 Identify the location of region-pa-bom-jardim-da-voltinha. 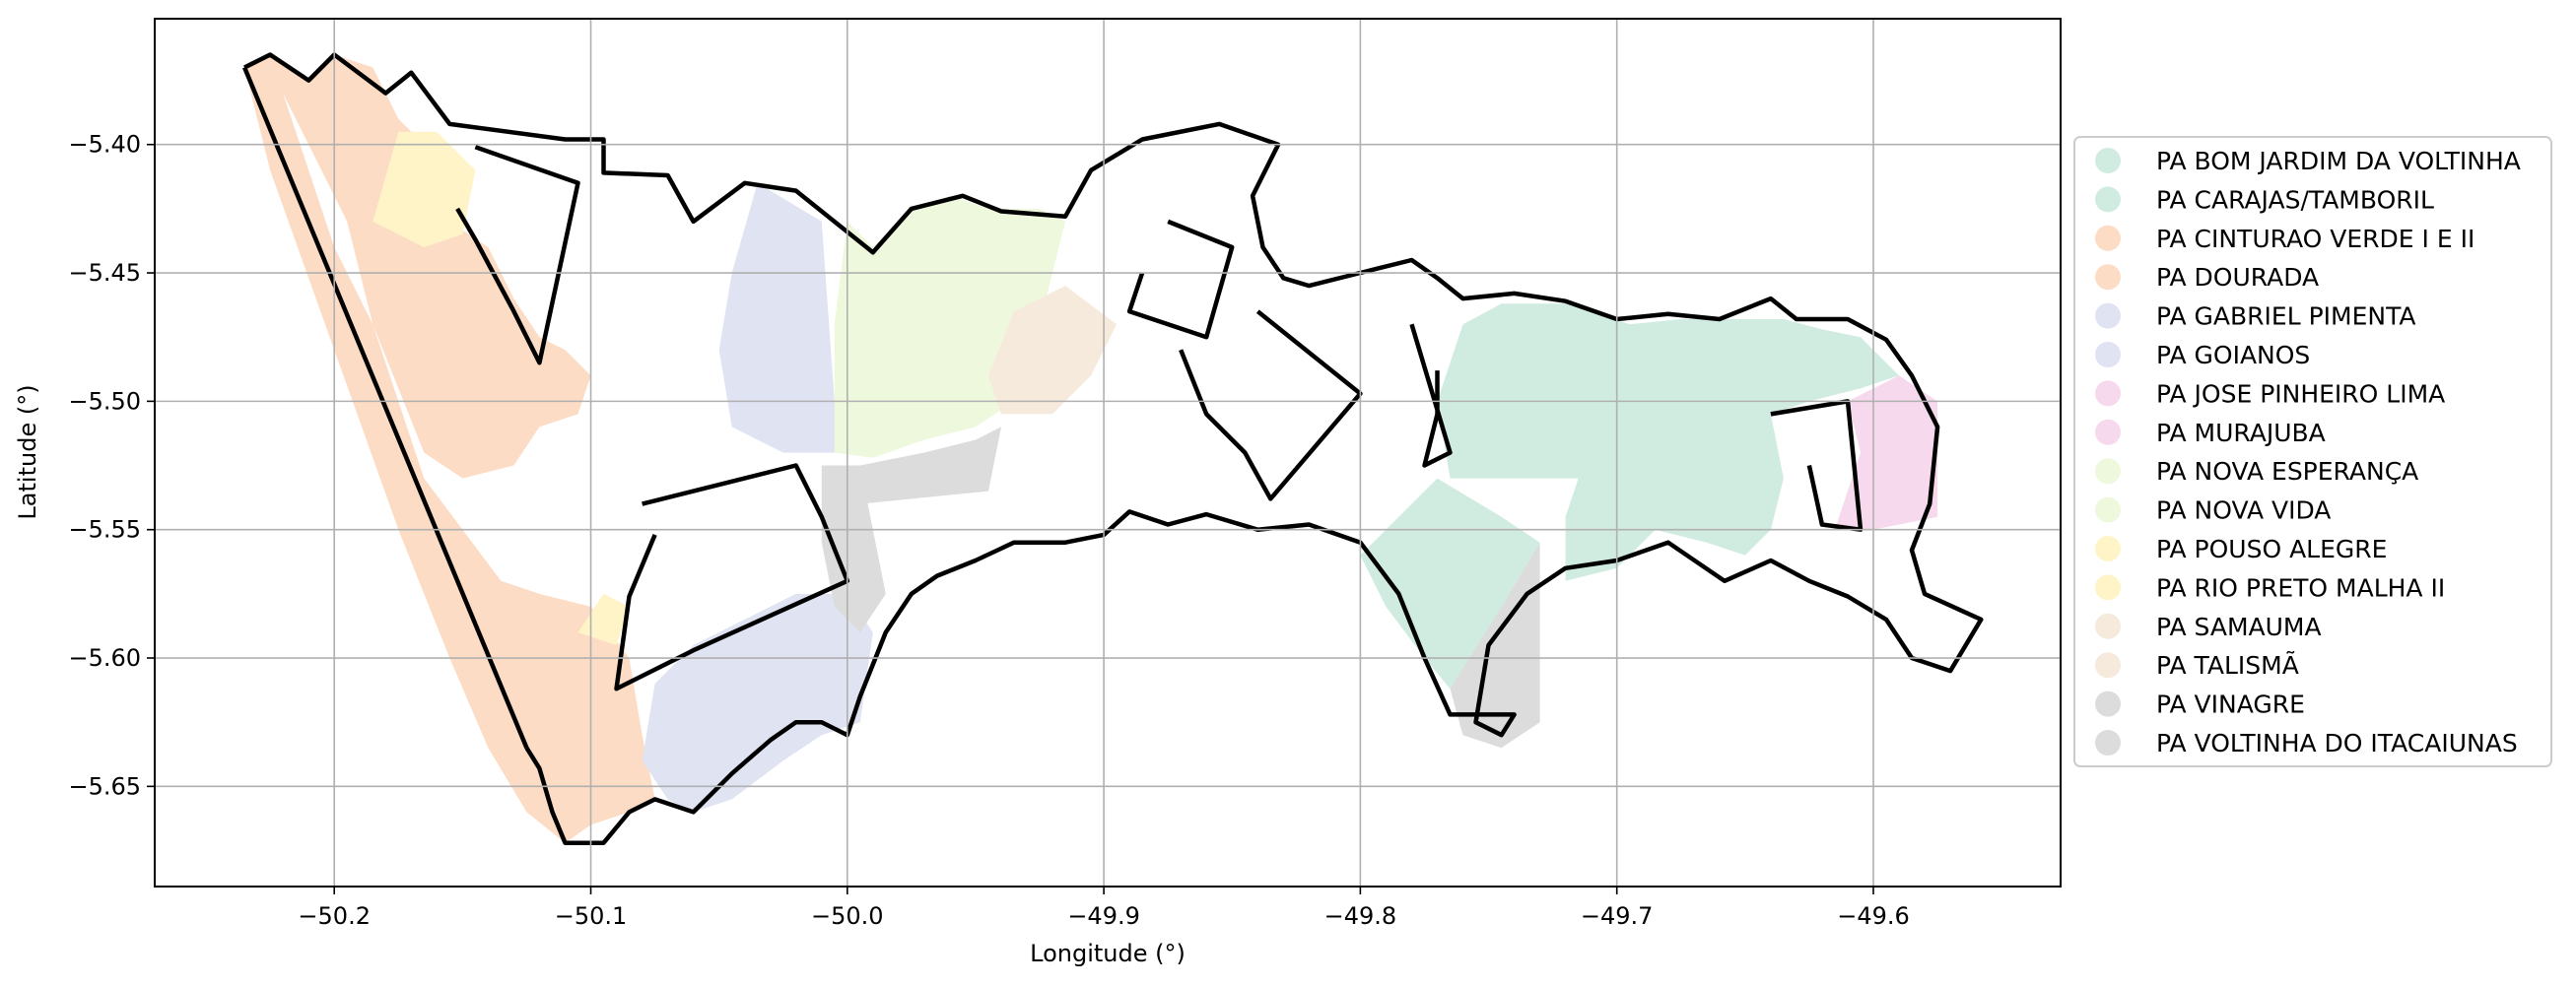
(1450, 584).